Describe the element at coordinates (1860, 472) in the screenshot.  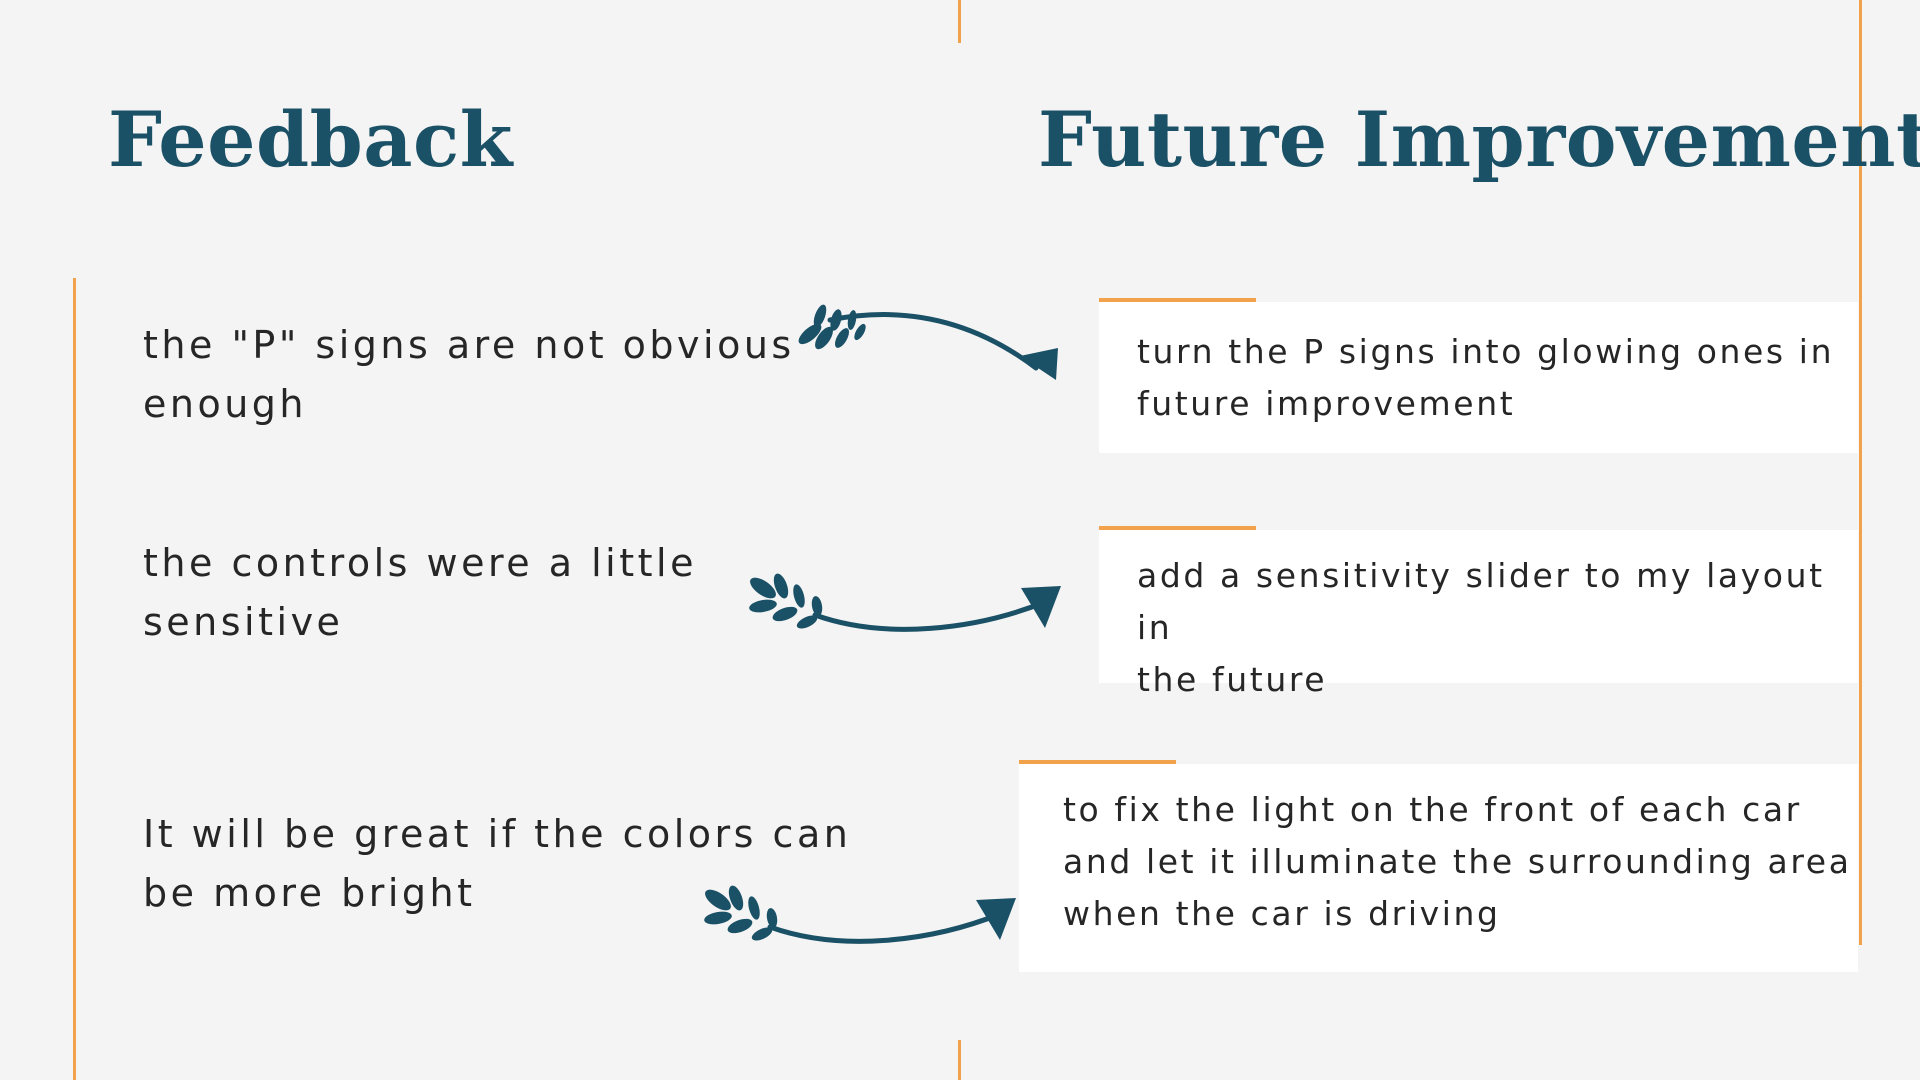
I see `right-accent-line` at that location.